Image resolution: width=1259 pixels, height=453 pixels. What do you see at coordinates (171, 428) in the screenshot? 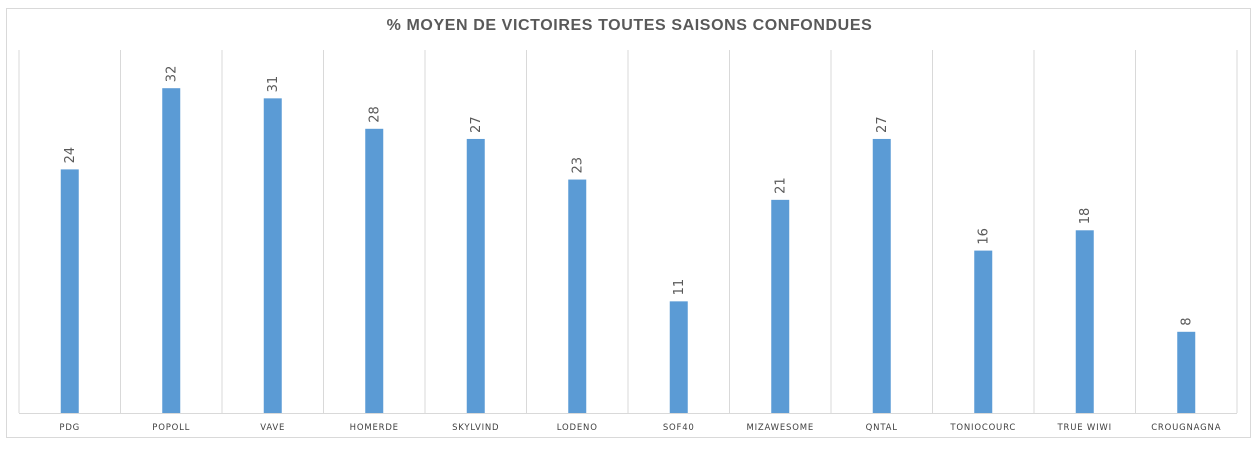
I see `category-label: POPOLL` at bounding box center [171, 428].